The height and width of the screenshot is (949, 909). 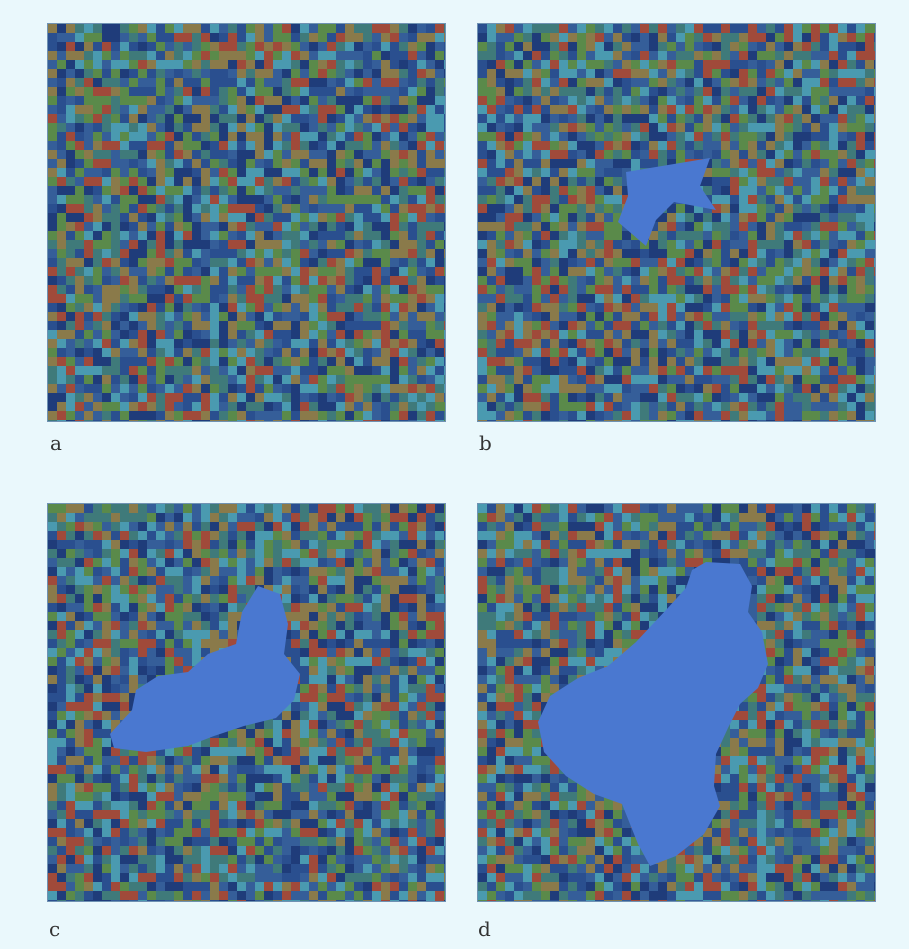 I want to click on panel-d-label: d, so click(x=484, y=929).